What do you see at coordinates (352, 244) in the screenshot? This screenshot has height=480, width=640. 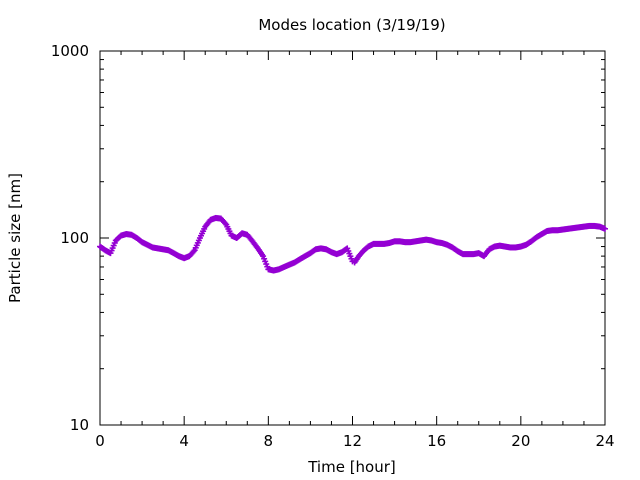 I see `data-series` at bounding box center [352, 244].